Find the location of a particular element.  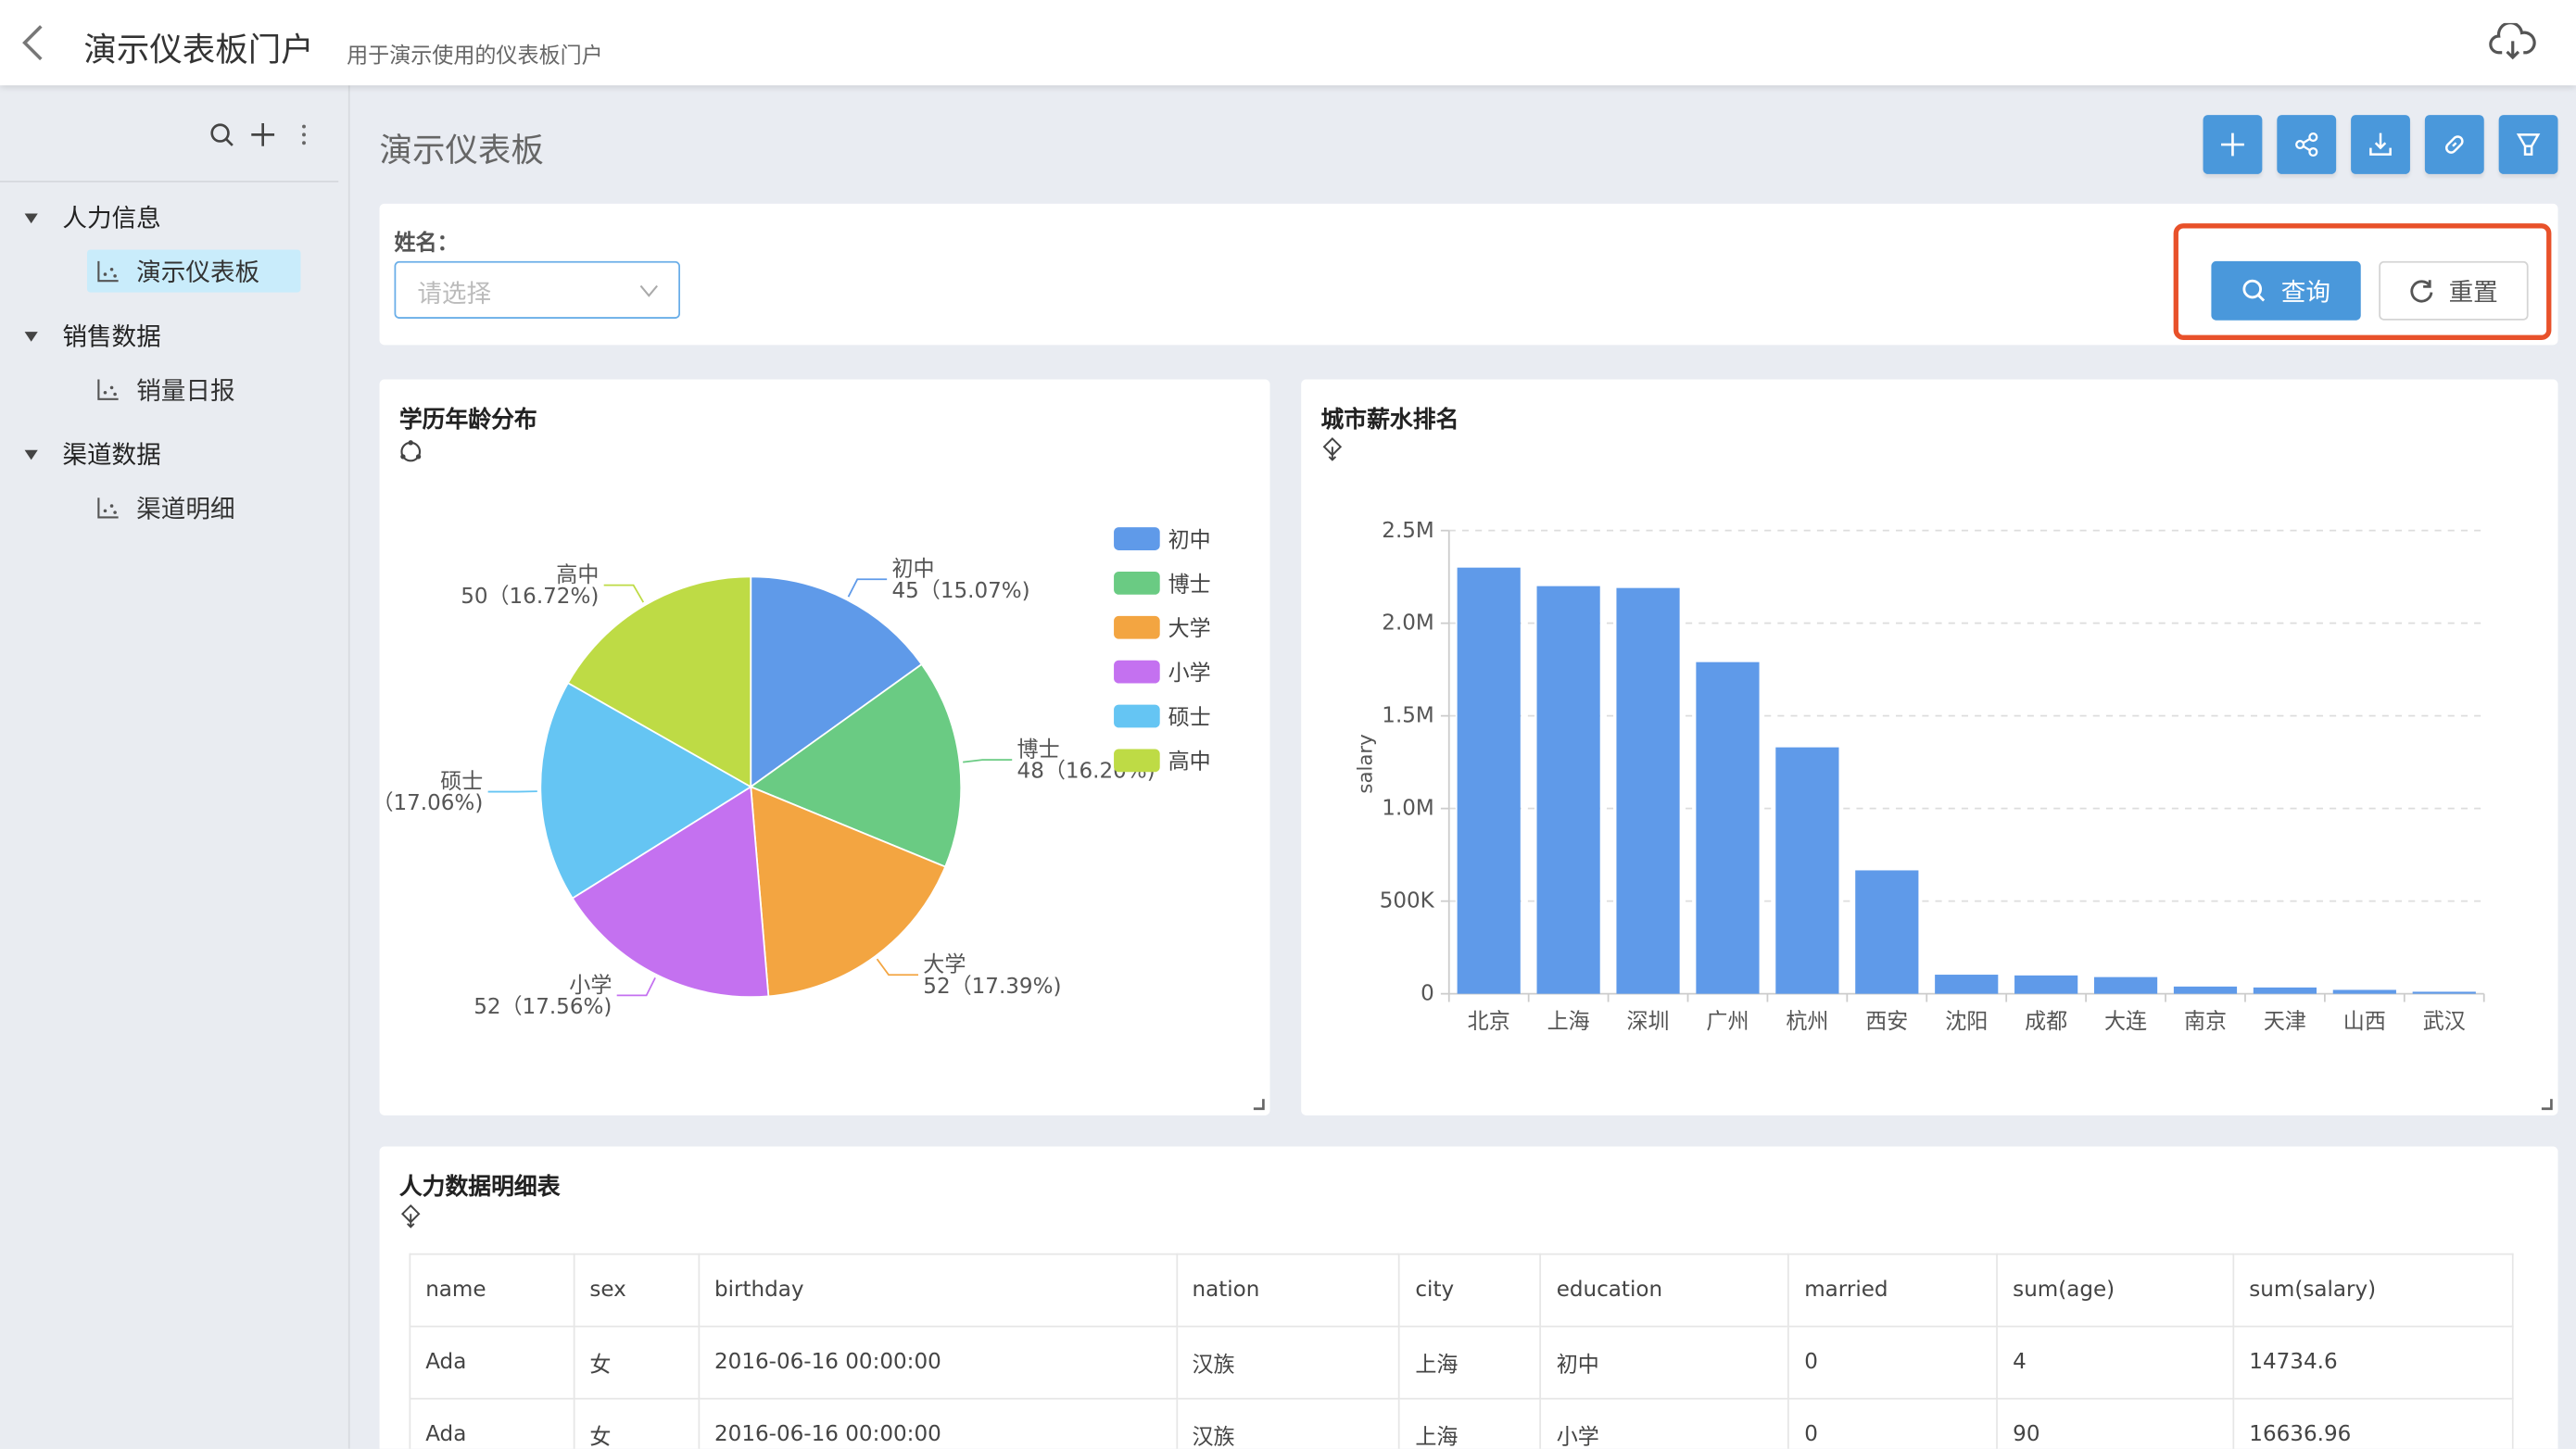

download-button is located at coordinates (2380, 144).